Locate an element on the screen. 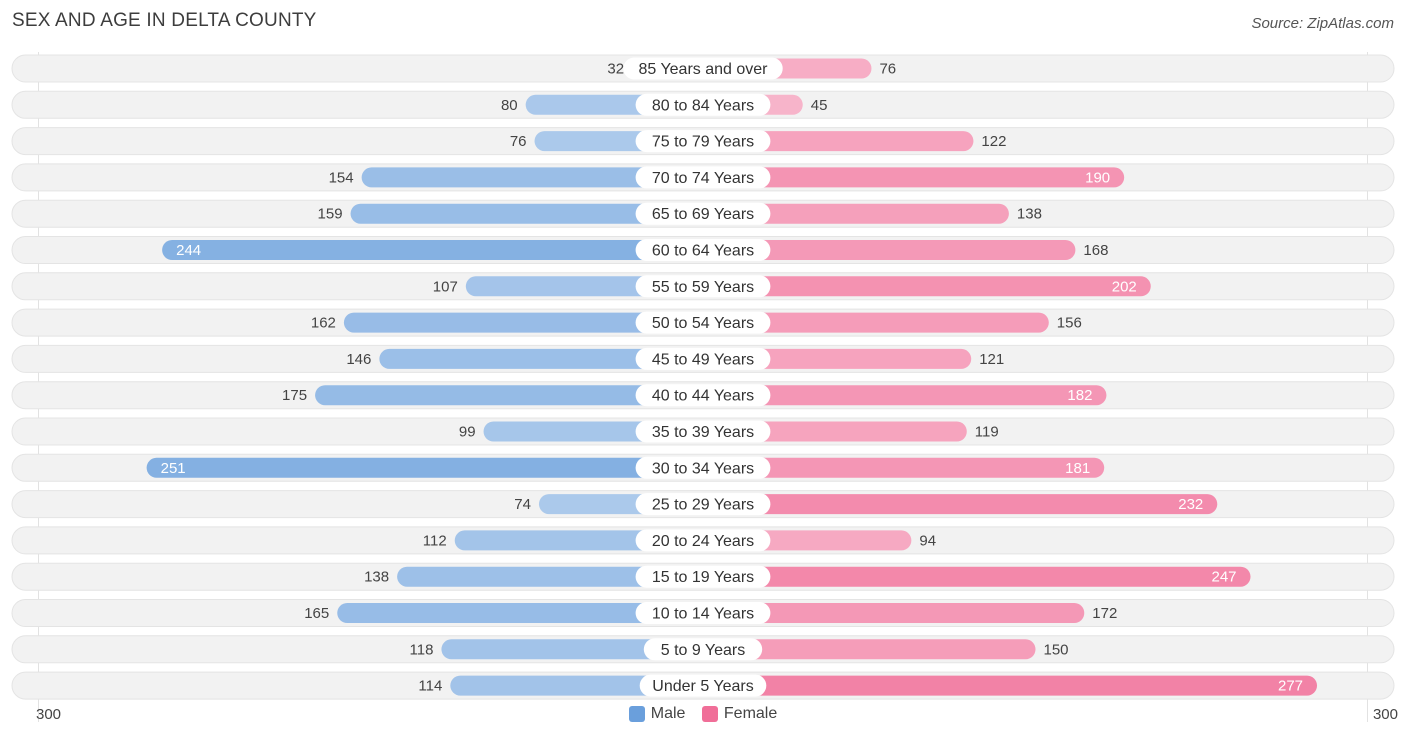 This screenshot has height=740, width=1406. legend-label-female: Female is located at coordinates (750, 713).